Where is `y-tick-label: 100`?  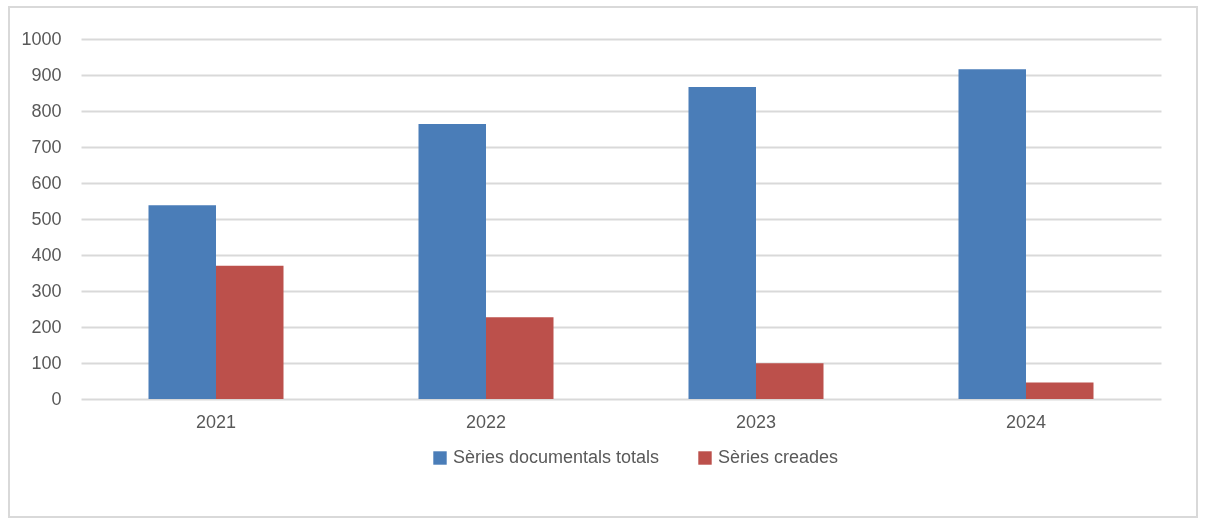
y-tick-label: 100 is located at coordinates (46, 362).